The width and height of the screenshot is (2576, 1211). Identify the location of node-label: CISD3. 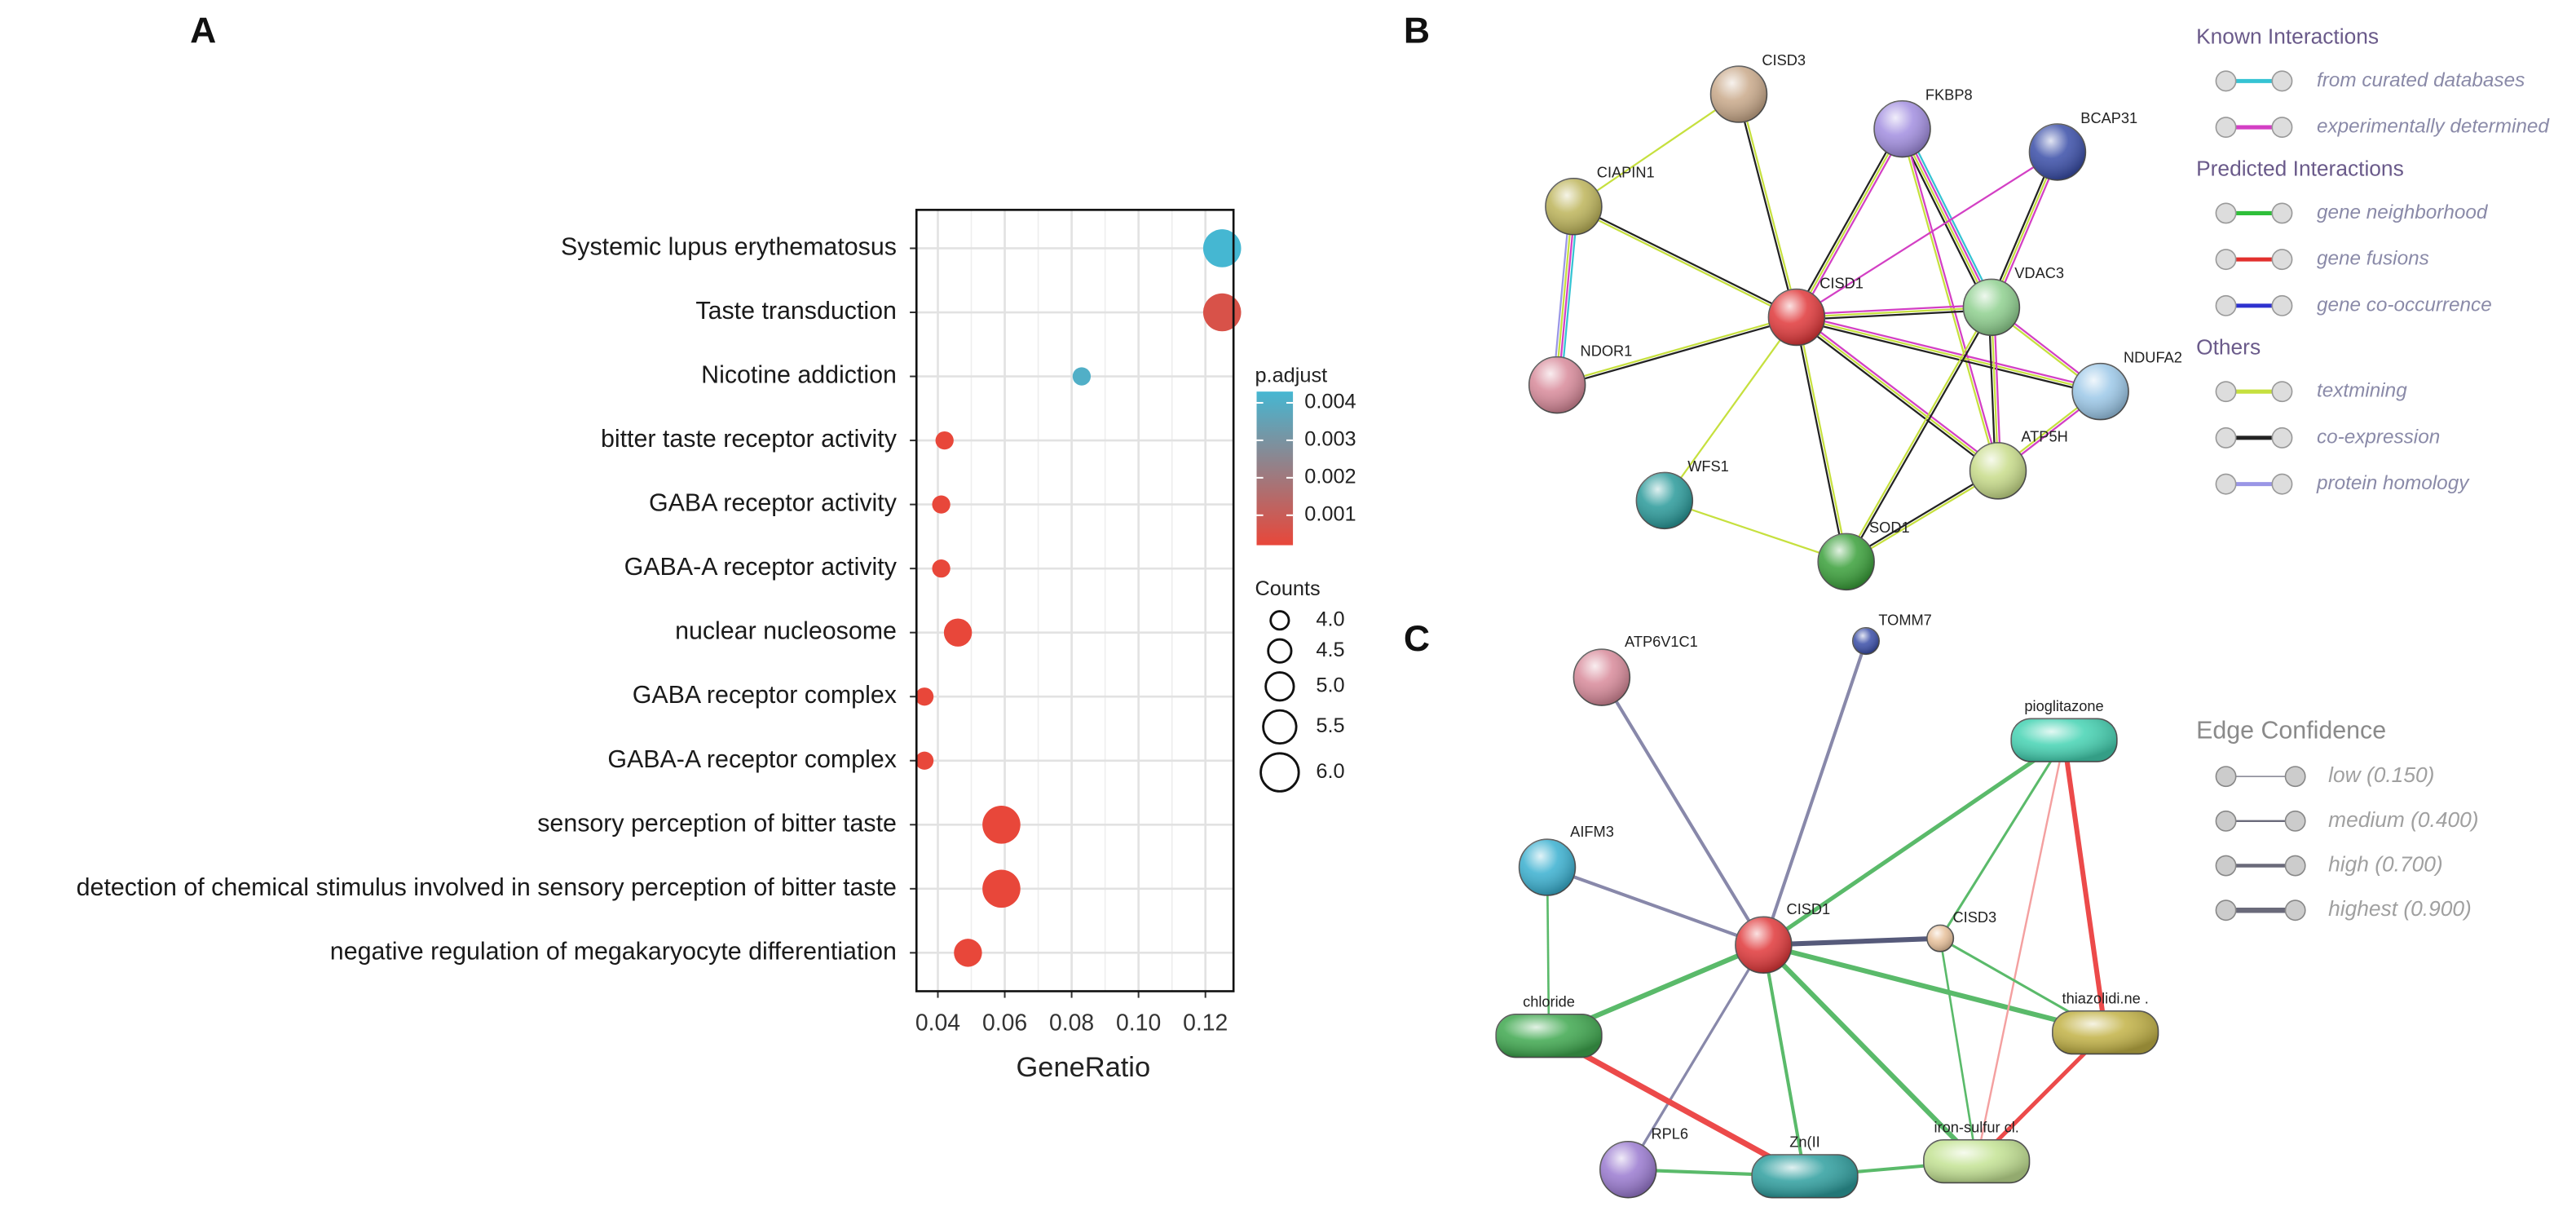
(1975, 917).